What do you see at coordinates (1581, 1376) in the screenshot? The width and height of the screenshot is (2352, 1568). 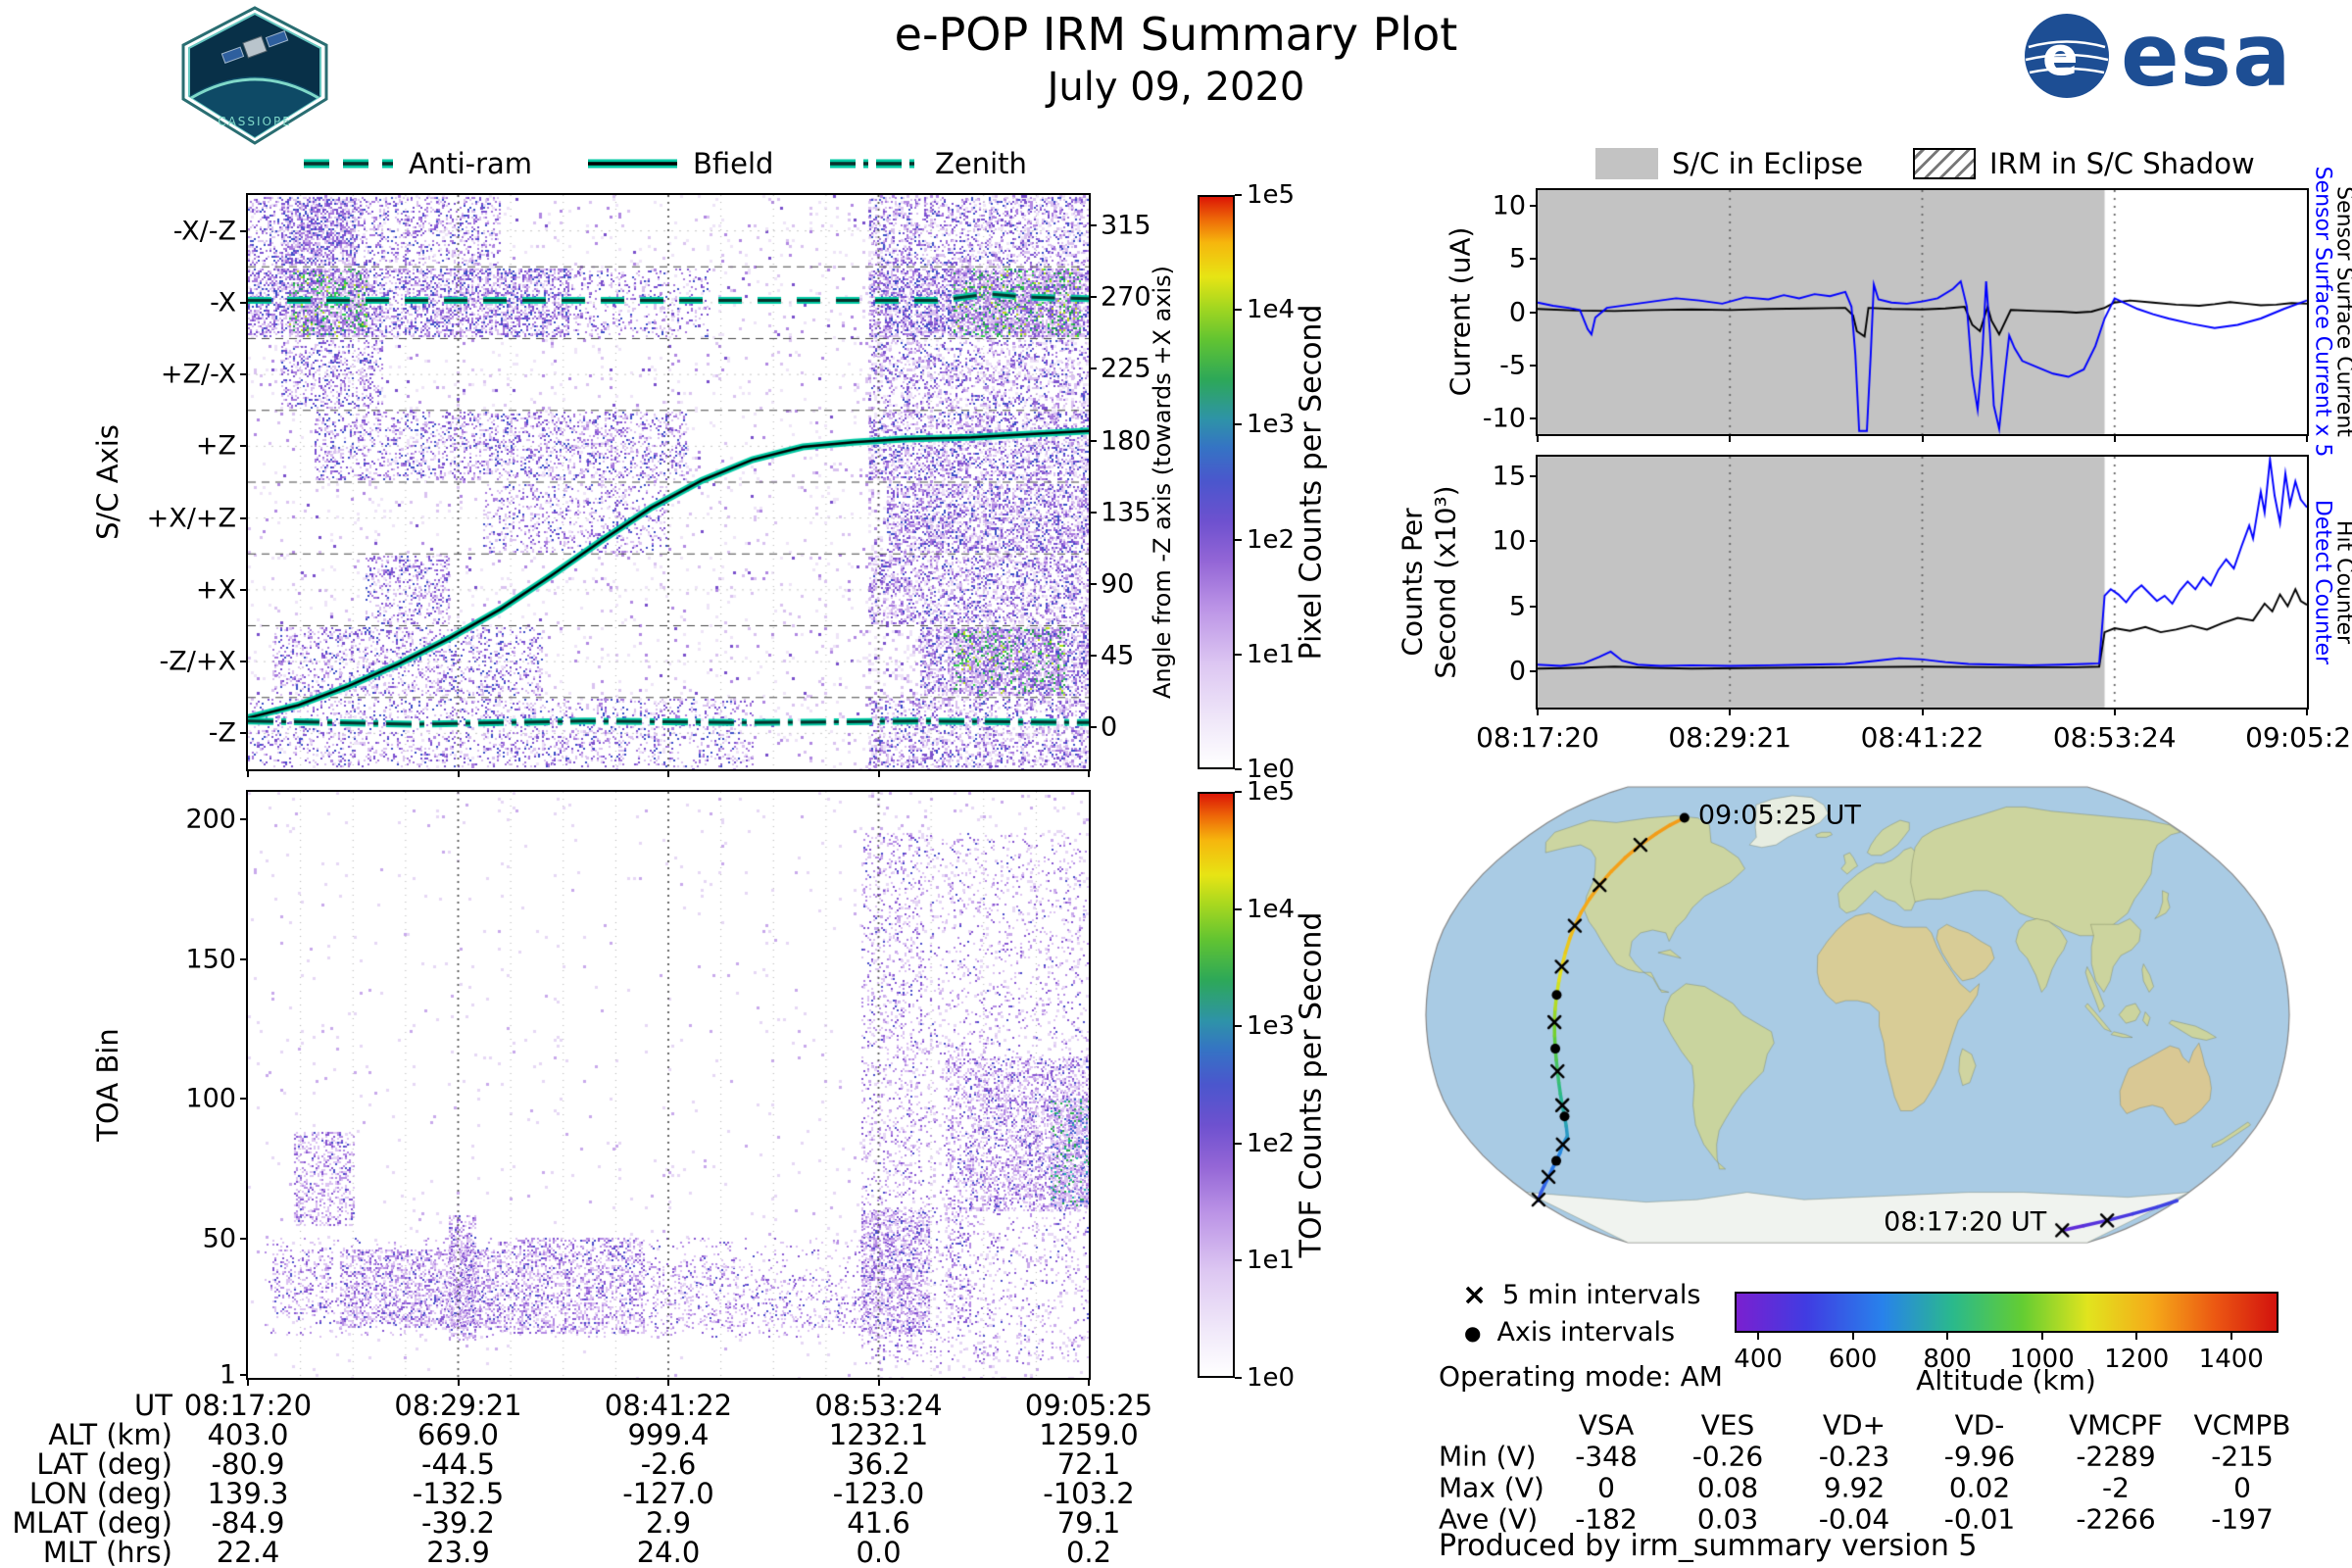 I see `operating-mode-label: Operating mode: AM` at bounding box center [1581, 1376].